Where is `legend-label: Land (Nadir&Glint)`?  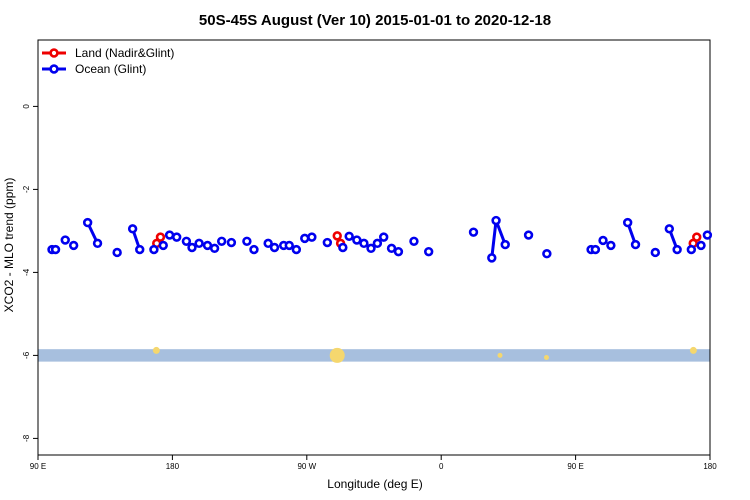
legend-label: Land (Nadir&Glint) is located at coordinates (124, 53).